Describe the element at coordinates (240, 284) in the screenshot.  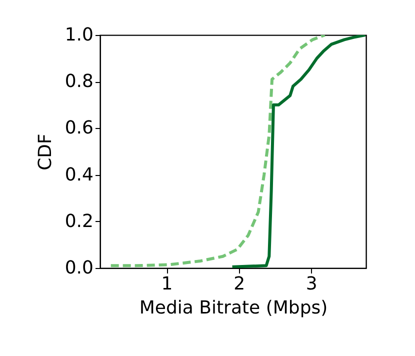
I see `x-tick-label: 2` at that location.